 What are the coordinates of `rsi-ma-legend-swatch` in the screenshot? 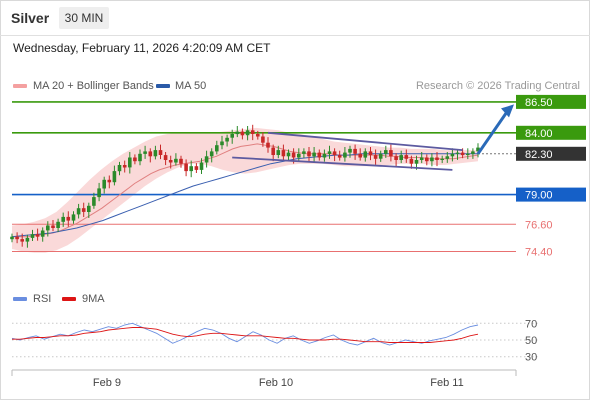 It's located at (69, 299).